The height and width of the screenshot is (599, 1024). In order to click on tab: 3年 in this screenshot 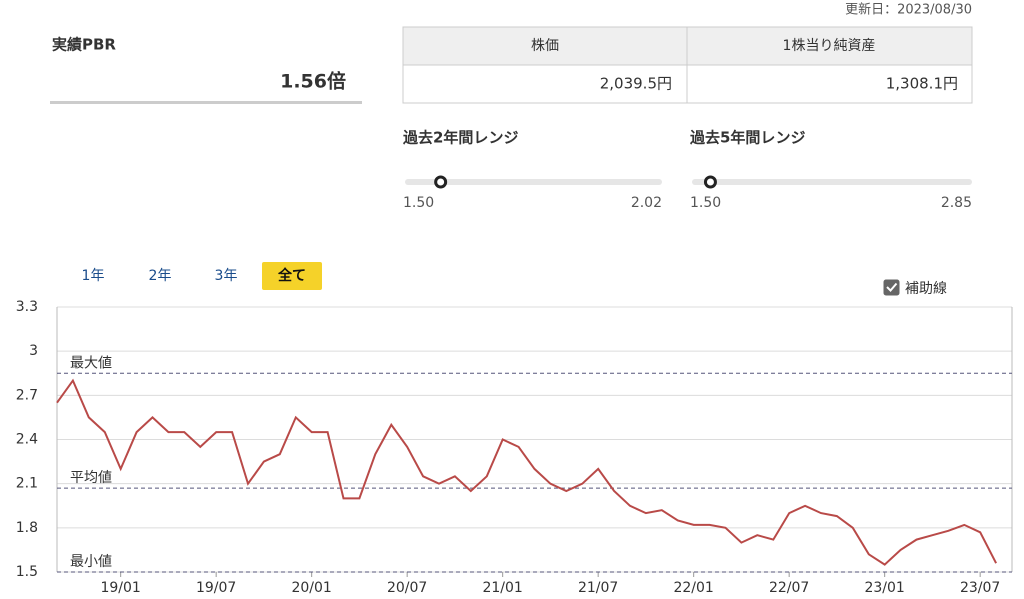, I will do `click(226, 276)`.